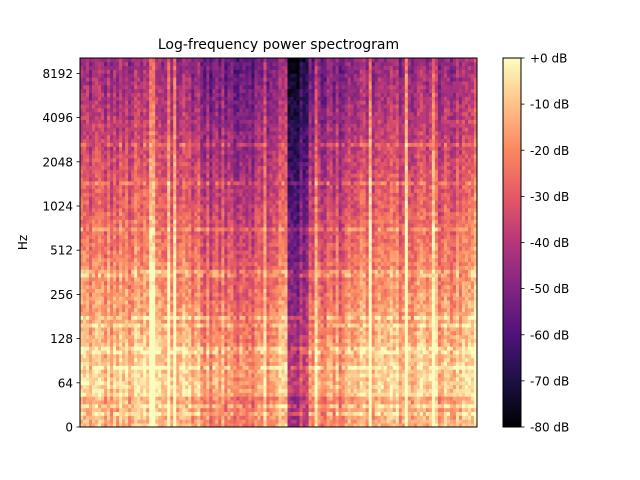  What do you see at coordinates (61, 295) in the screenshot?
I see `y-tick-label: 256` at bounding box center [61, 295].